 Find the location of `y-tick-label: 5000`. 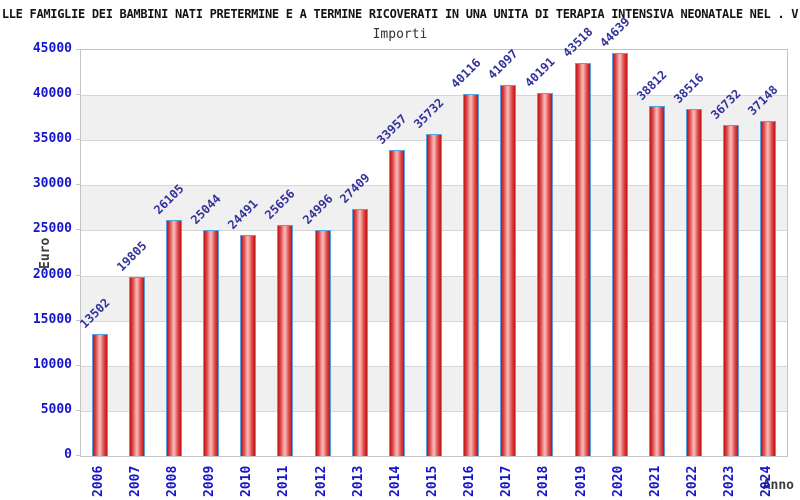

y-tick-label: 5000 is located at coordinates (56, 409).